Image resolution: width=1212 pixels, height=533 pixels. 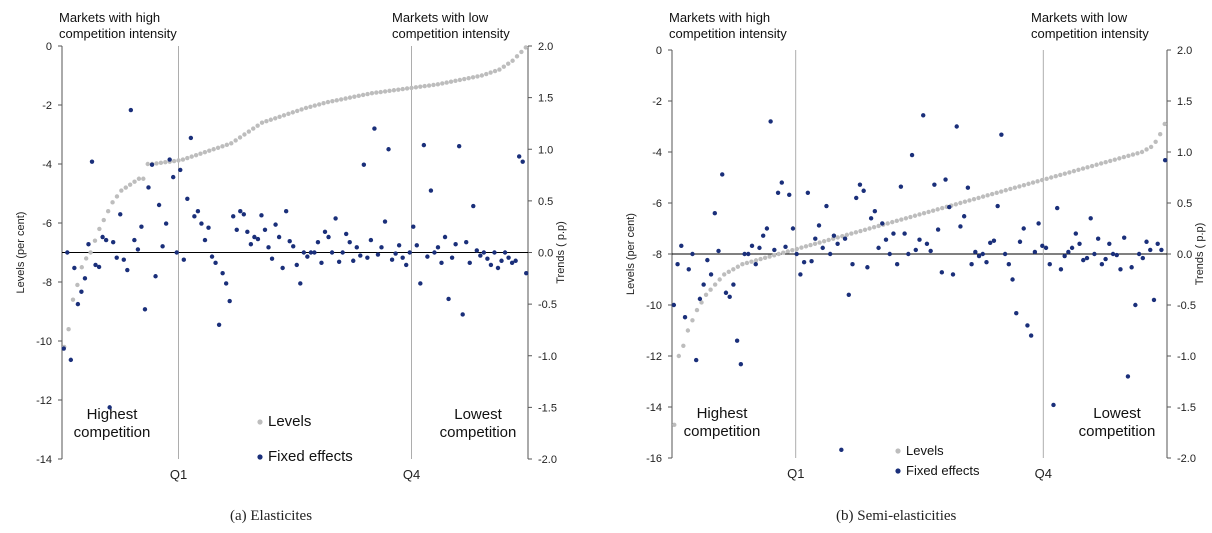 I want to click on annotation-lowest-competition: competition, so click(x=478, y=432).